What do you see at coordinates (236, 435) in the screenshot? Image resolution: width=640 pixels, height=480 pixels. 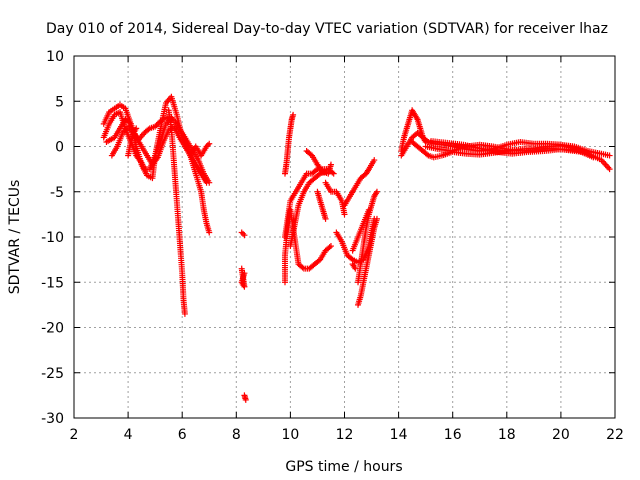 I see `x-tick-label: 8` at bounding box center [236, 435].